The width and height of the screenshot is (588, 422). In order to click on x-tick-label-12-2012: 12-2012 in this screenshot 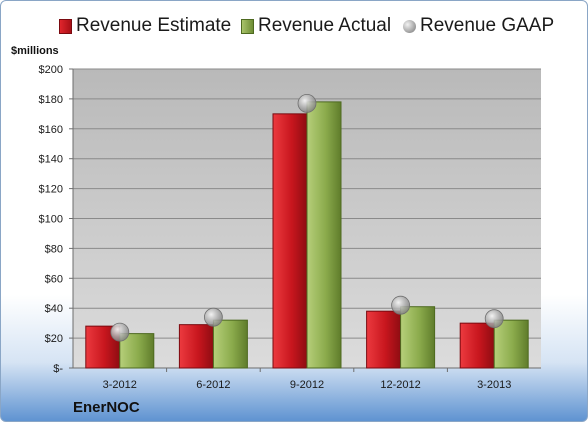, I will do `click(400, 385)`.